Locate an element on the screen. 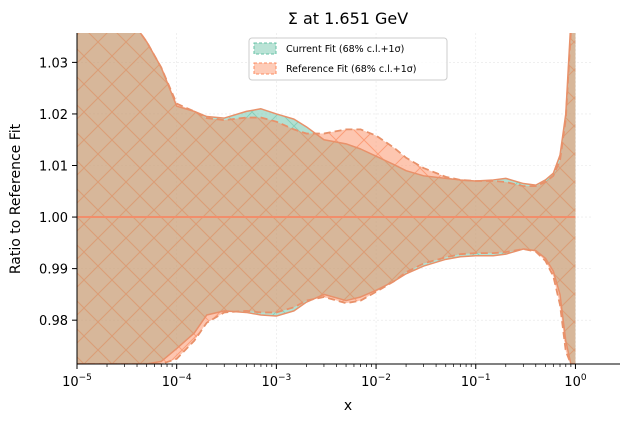 The height and width of the screenshot is (423, 629). y-tick-label-0: 0.98 is located at coordinates (53, 321).